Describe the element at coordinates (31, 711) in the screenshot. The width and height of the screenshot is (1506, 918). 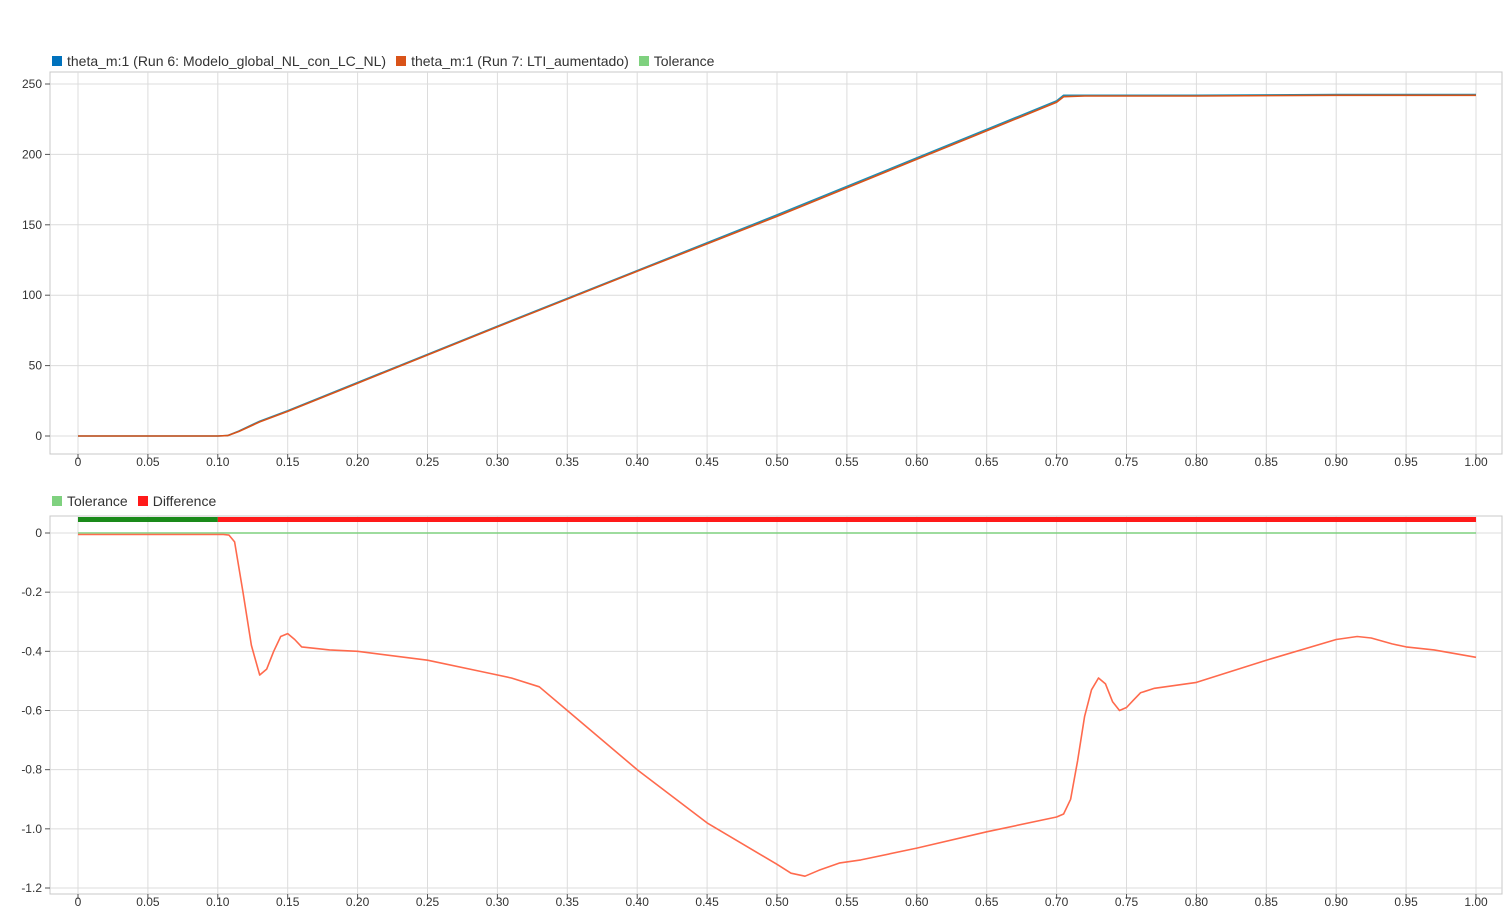
I see `y-tick-label: -0.6` at that location.